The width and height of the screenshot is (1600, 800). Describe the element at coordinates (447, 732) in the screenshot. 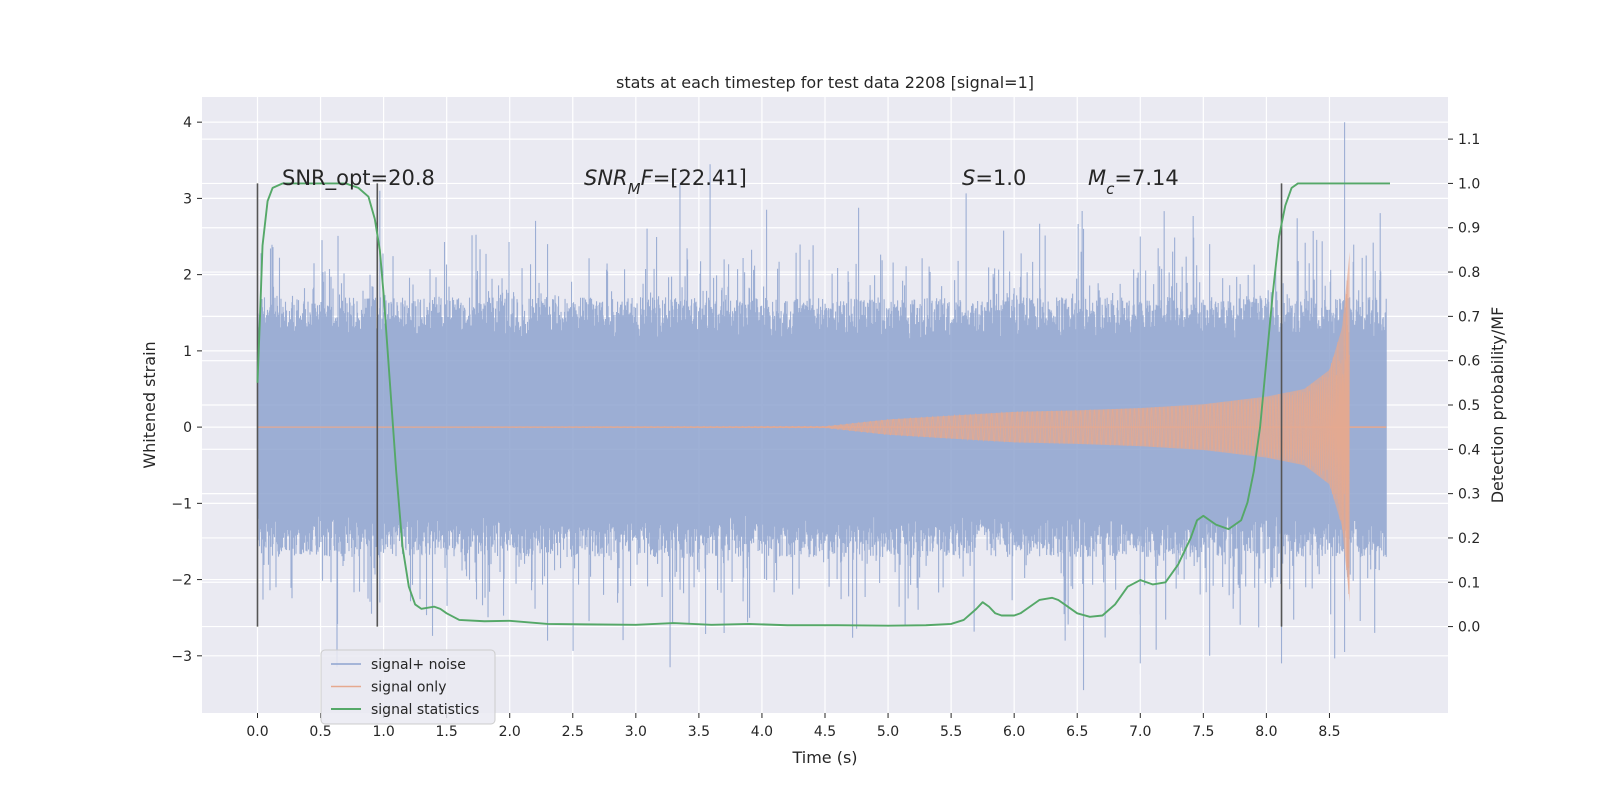

I see `x-tick-label-3: 1.5` at that location.